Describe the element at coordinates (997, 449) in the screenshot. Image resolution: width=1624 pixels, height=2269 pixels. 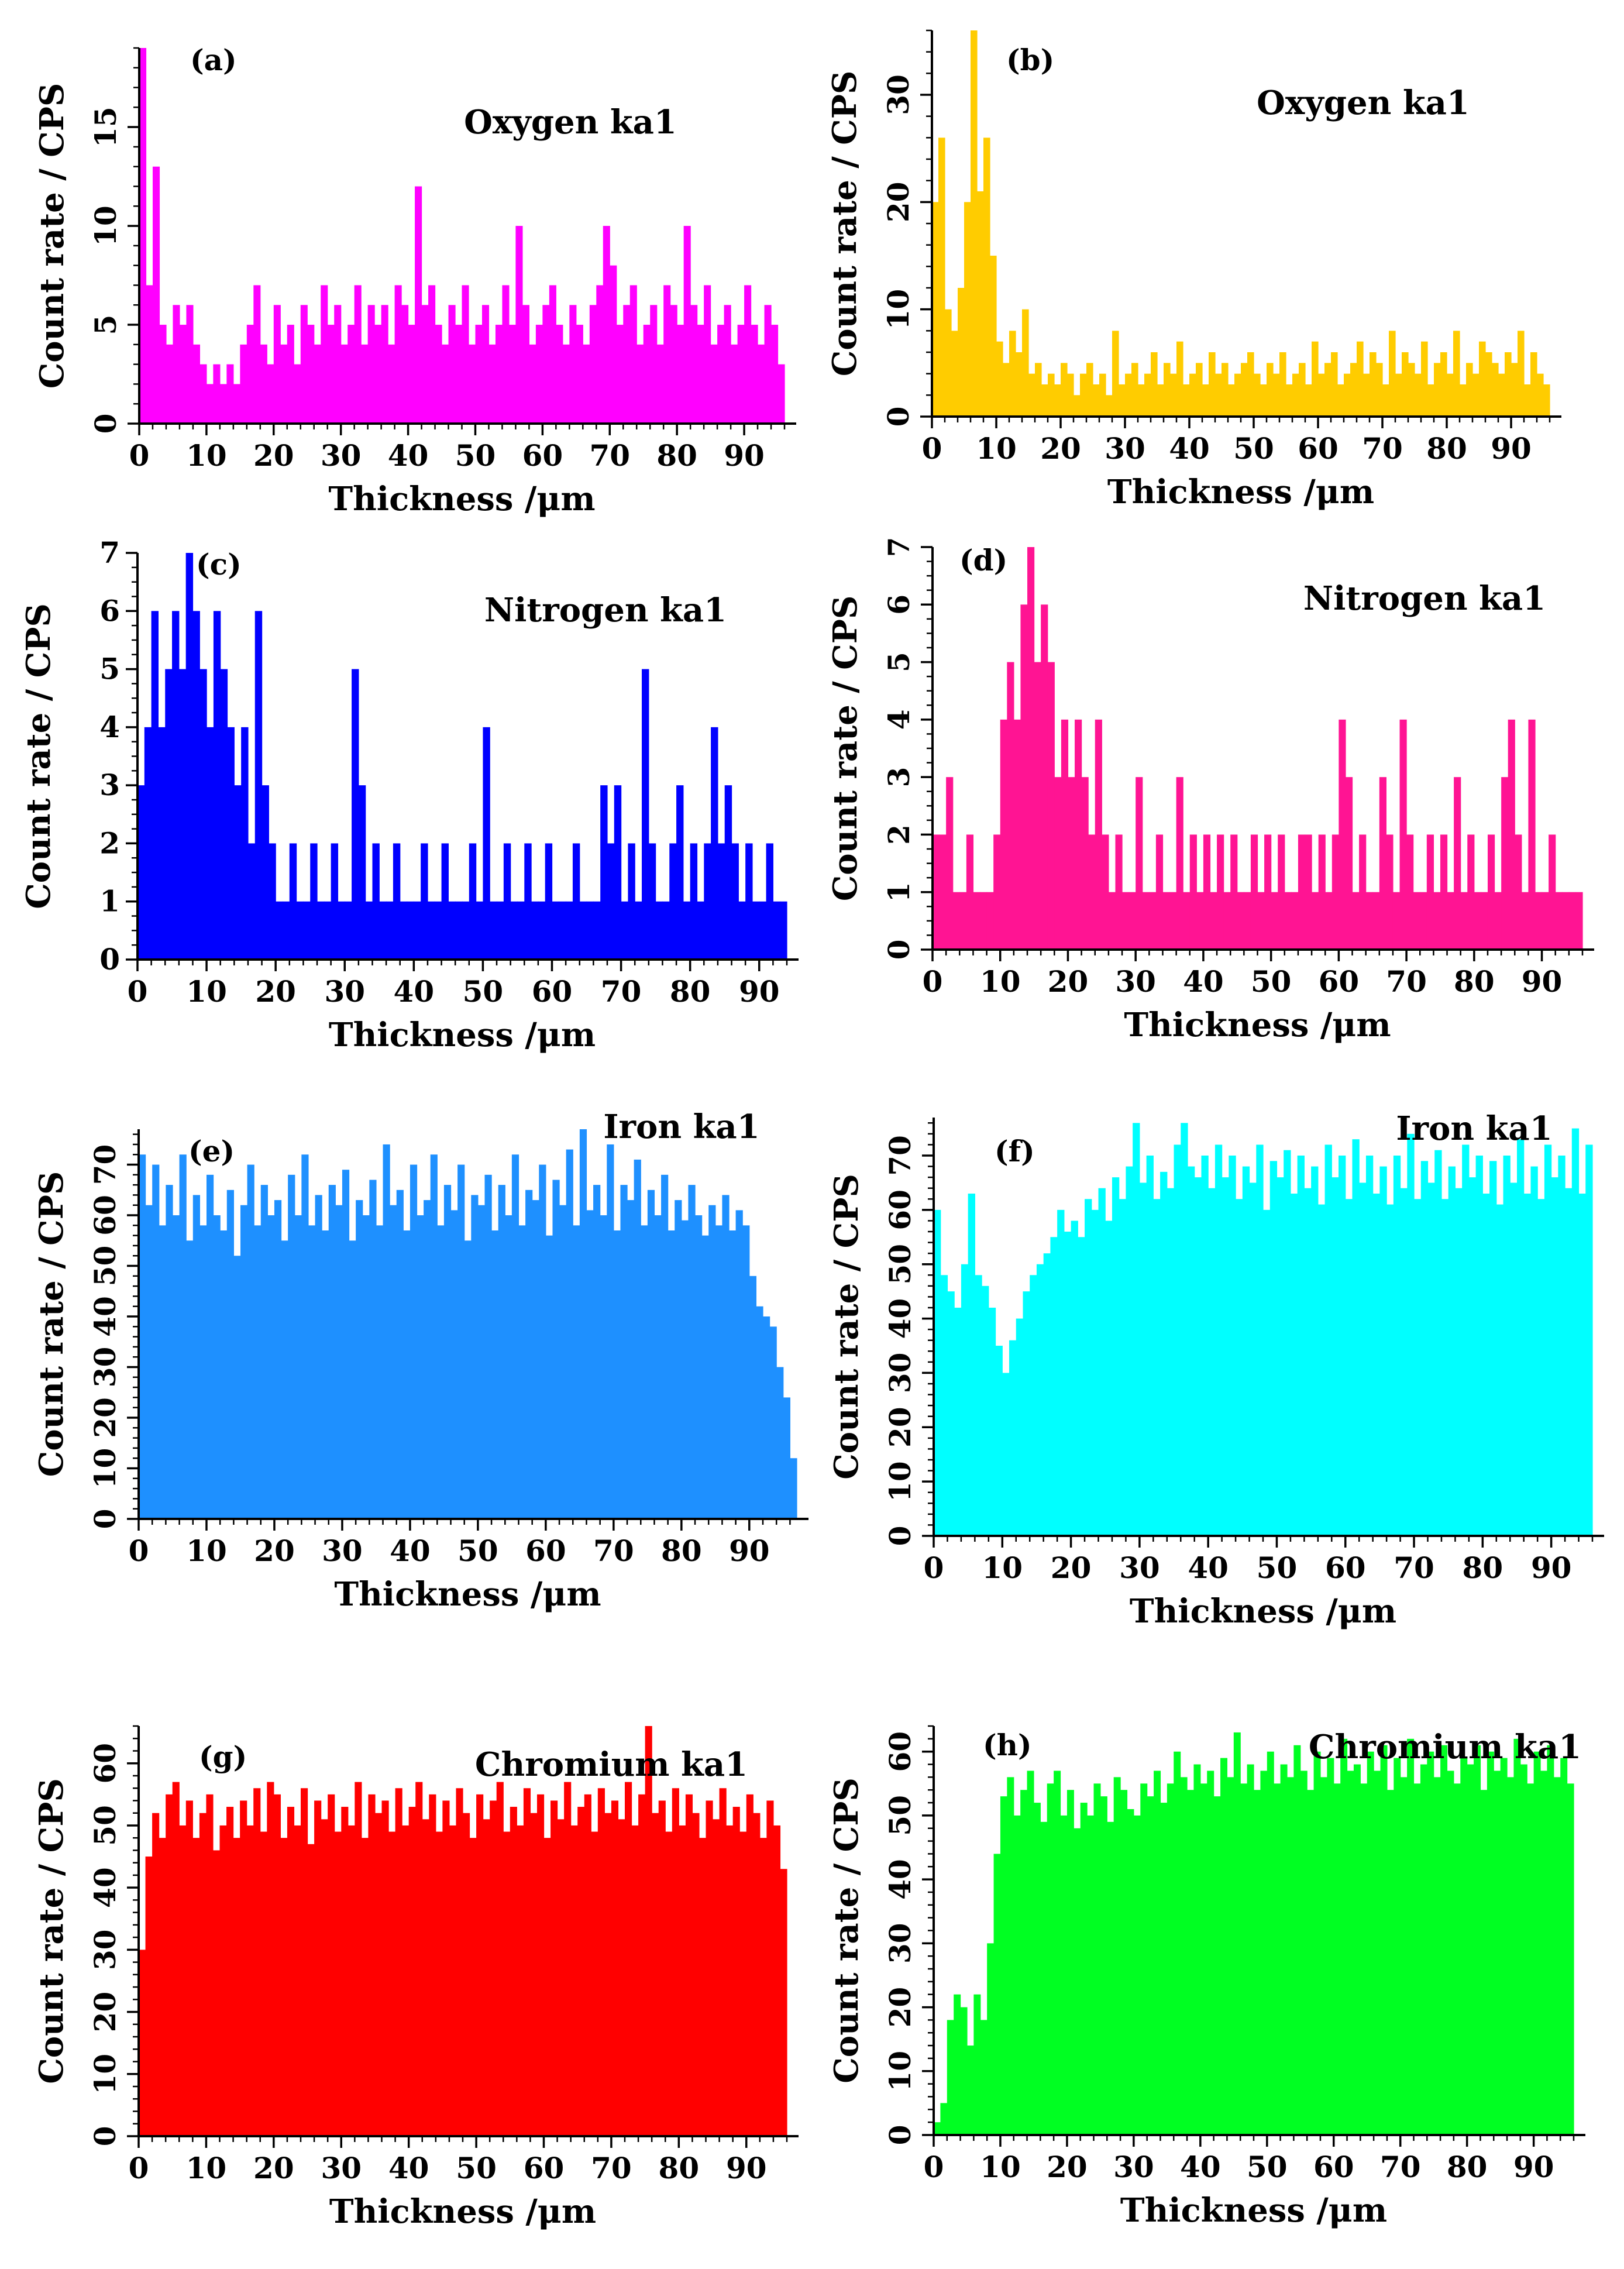
I see `panel-b-x-tick-label: 10` at that location.